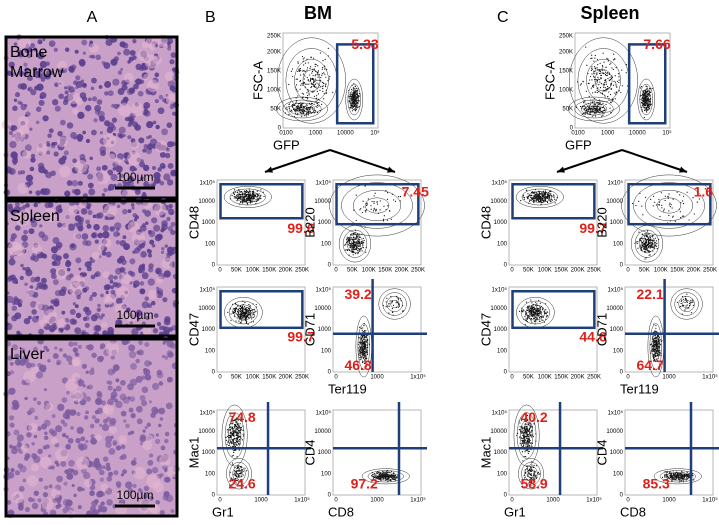 This screenshot has width=719, height=525. What do you see at coordinates (601, 222) in the screenshot?
I see `y-axis-label: B220` at bounding box center [601, 222].